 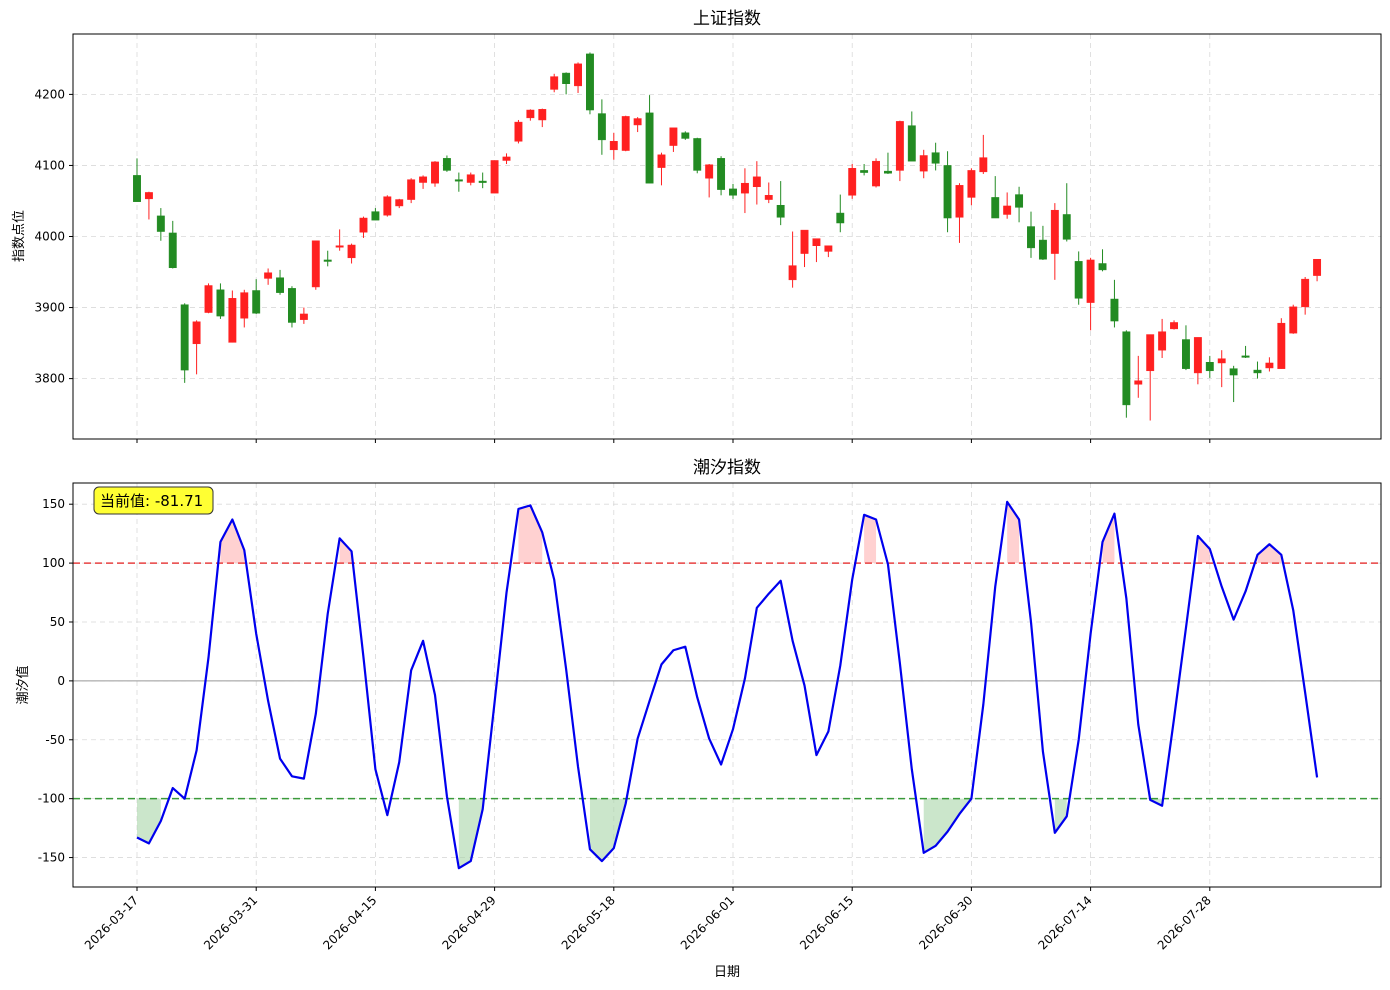 What do you see at coordinates (49, 237) in the screenshot?
I see `candlestick-y-tick-label: 4000` at bounding box center [49, 237].